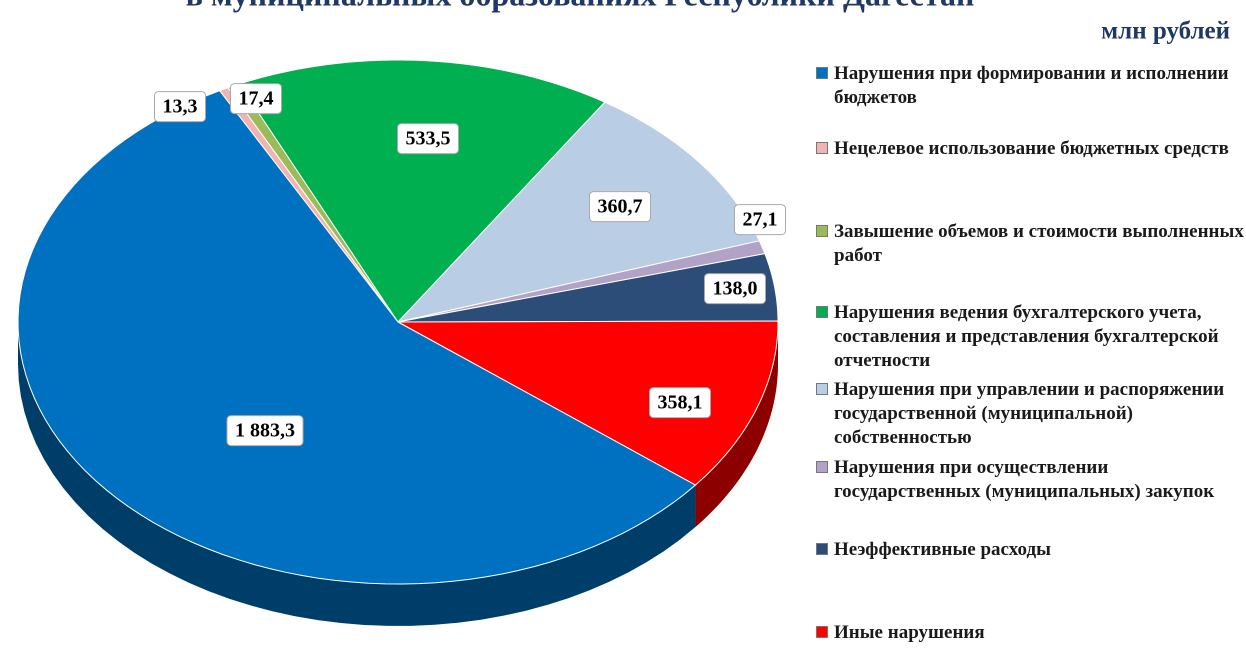  I want to click on data-label: 27,1, so click(760, 220).